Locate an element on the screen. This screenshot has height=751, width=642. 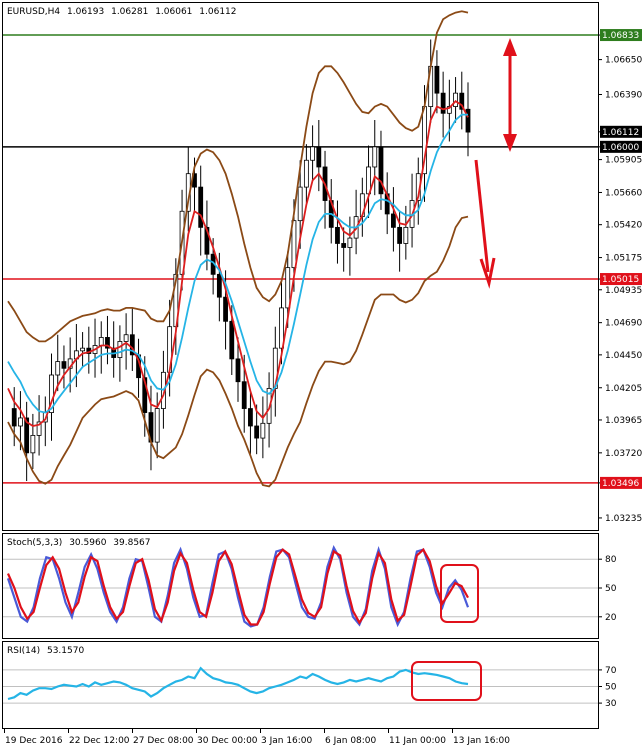
symbol-label: EURUSD,H4 is located at coordinates (33, 12).